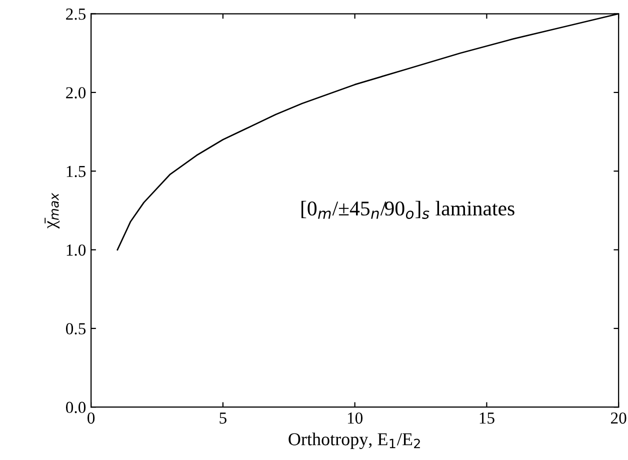 Image resolution: width=628 pixels, height=460 pixels. What do you see at coordinates (76, 408) in the screenshot?
I see `y-tick-label: 0.0` at bounding box center [76, 408].